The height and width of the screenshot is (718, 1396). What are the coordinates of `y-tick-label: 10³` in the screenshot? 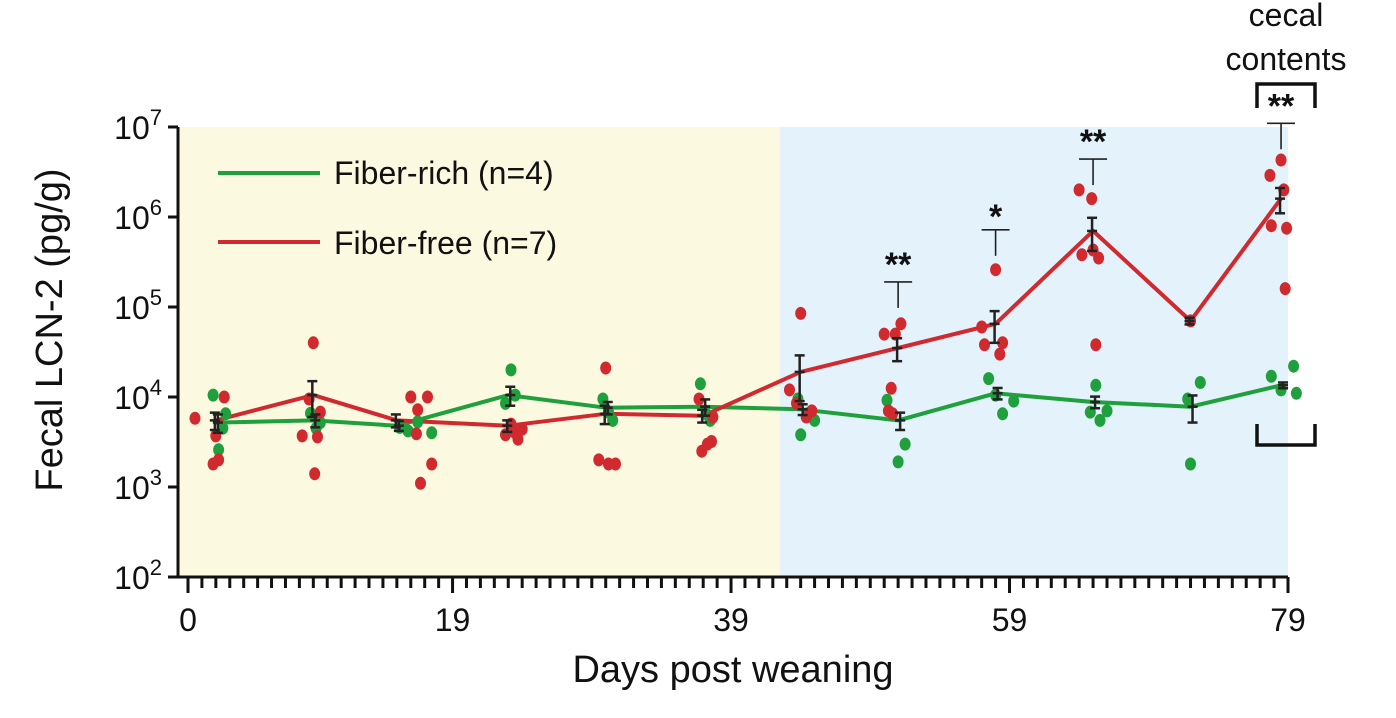 It's located at (138, 485).